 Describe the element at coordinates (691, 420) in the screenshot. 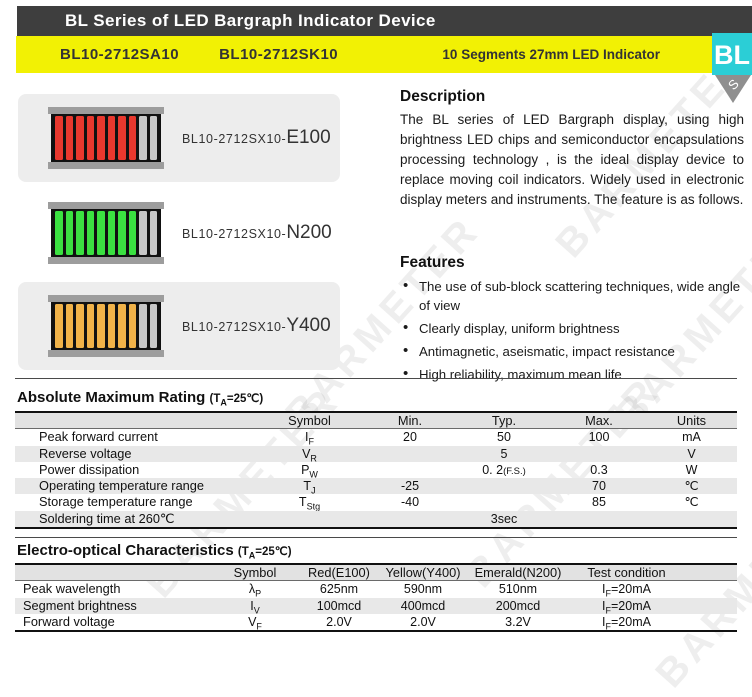

I see `table-cell: Units` at that location.